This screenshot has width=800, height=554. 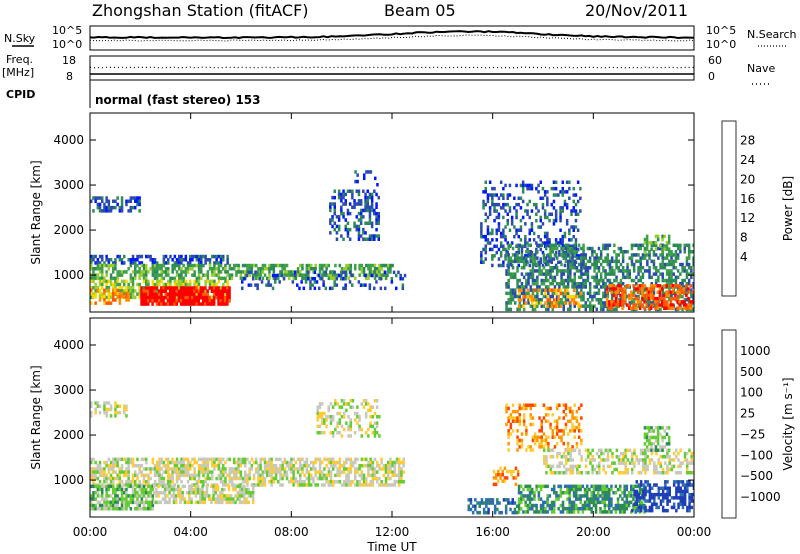 What do you see at coordinates (747, 199) in the screenshot?
I see `colorbar-tick-3: 16` at bounding box center [747, 199].